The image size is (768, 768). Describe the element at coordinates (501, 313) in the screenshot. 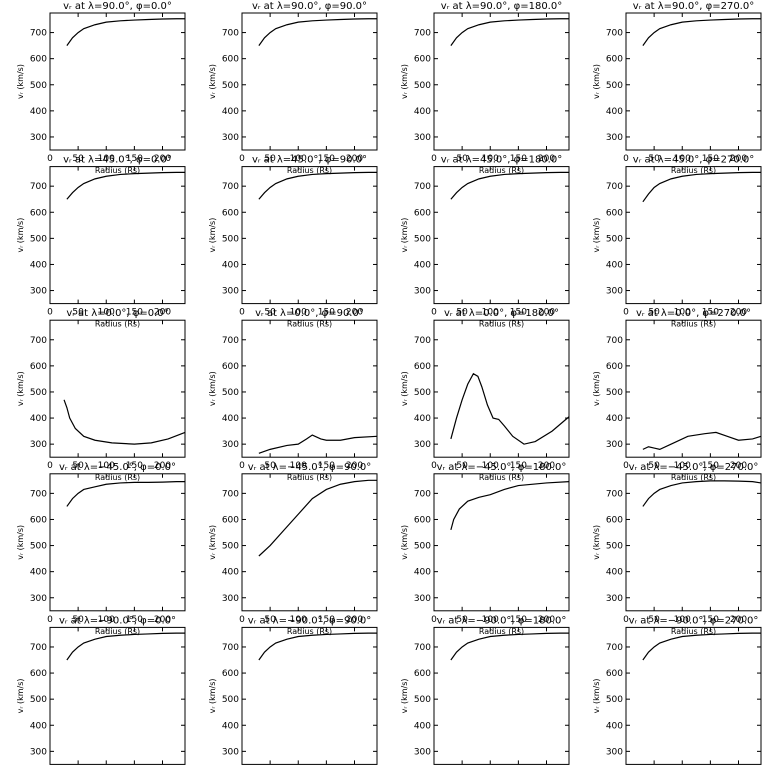

I see `chart-title: vᵣ at λ=0.0°, φ=180.0°` at that location.